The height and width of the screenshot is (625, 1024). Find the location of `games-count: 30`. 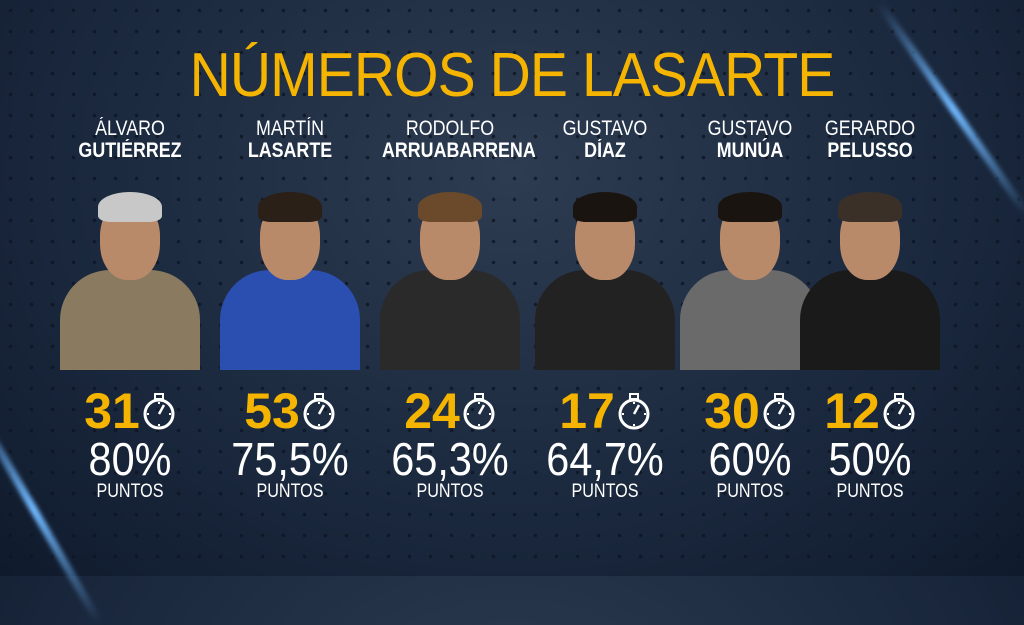

games-count: 30 is located at coordinates (732, 411).